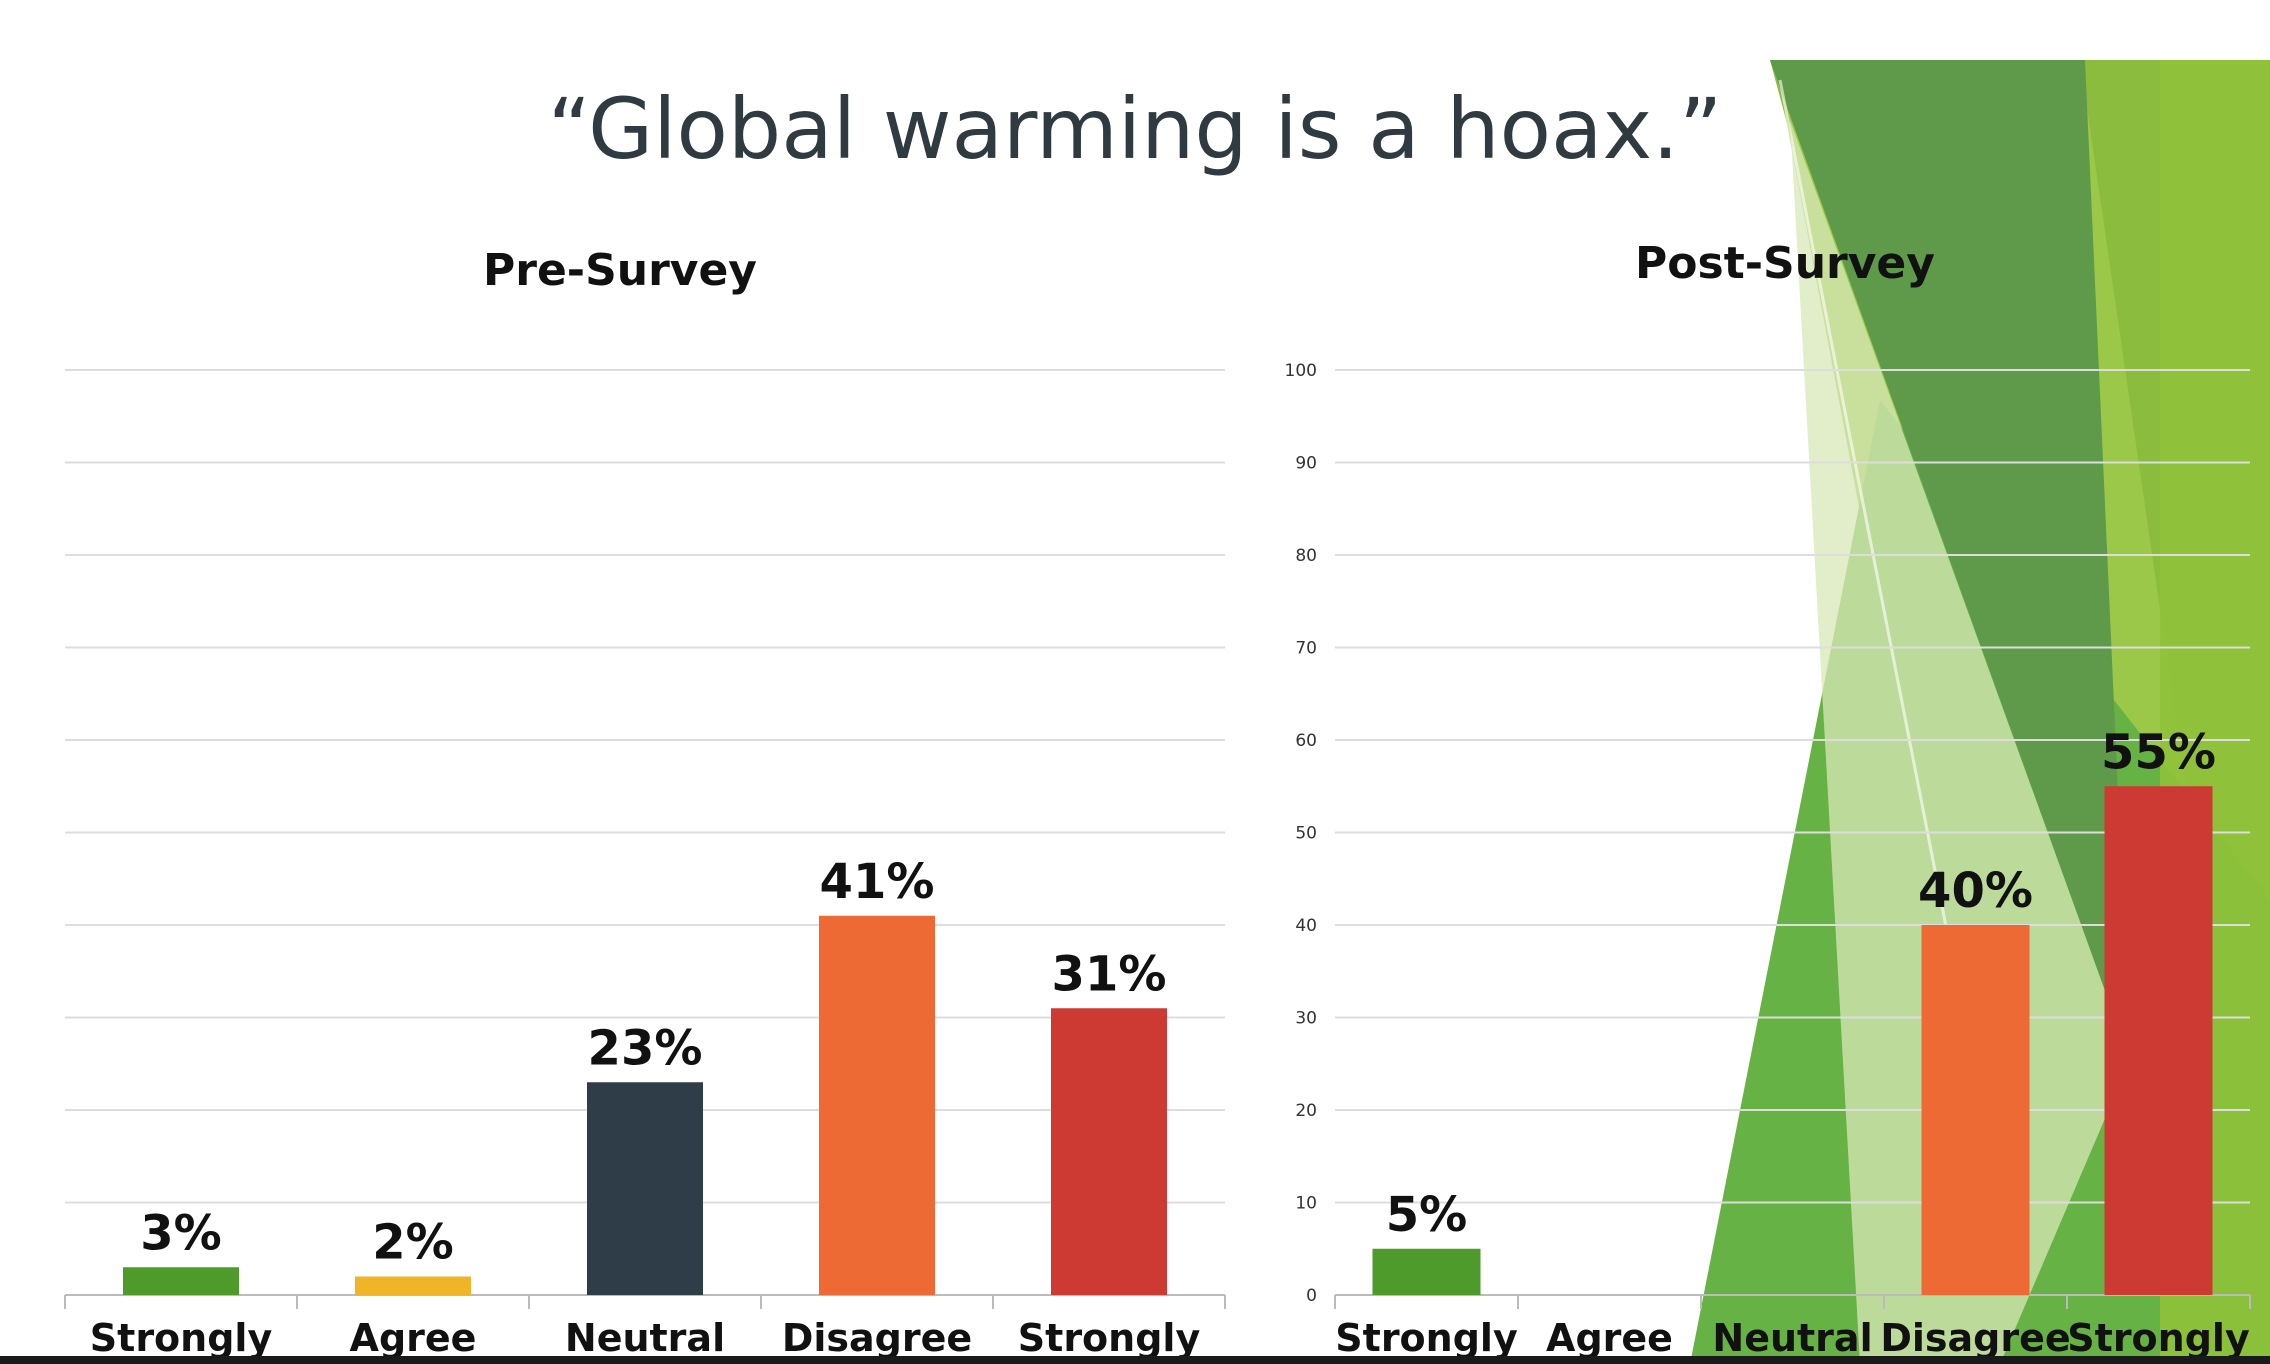 The width and height of the screenshot is (2270, 1364). I want to click on bar-agree, so click(413, 1285).